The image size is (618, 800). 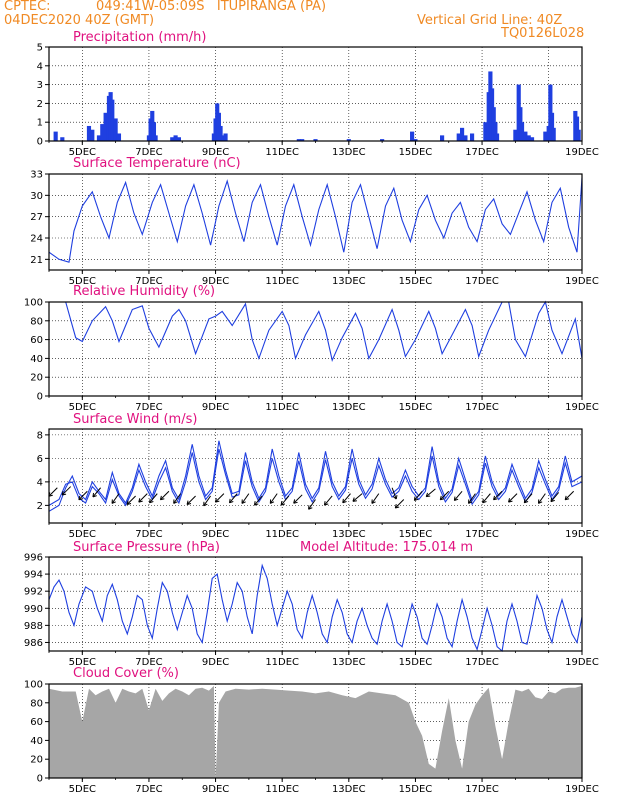 I want to click on header-run: 04DEC2020 40Z (GMT), so click(x=79, y=20).